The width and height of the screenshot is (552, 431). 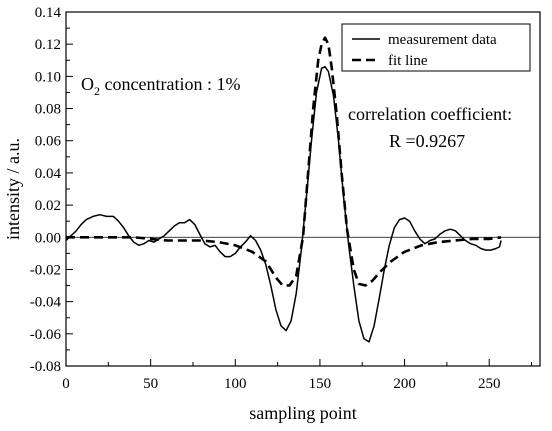 What do you see at coordinates (404, 384) in the screenshot?
I see `x-tick-label: 200` at bounding box center [404, 384].